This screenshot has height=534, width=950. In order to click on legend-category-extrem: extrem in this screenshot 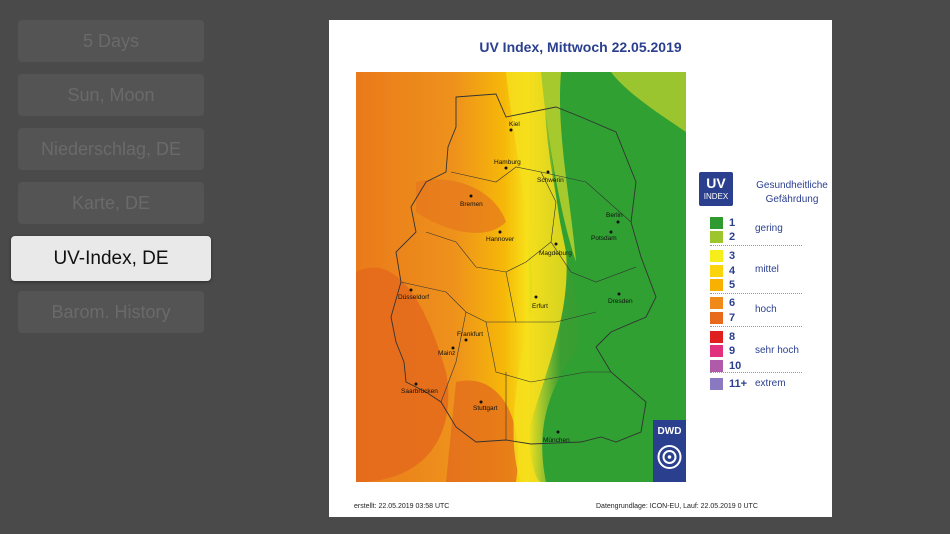, I will do `click(770, 383)`.